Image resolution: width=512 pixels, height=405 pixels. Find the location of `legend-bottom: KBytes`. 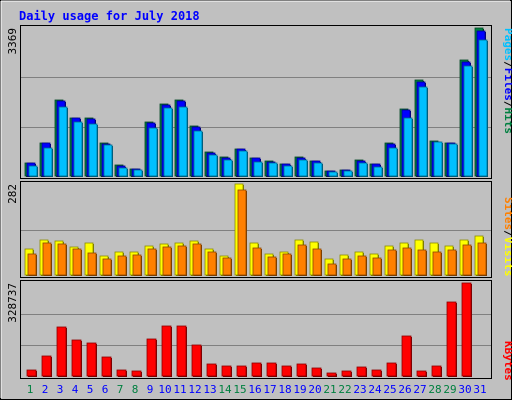

legend-bottom: KBytes is located at coordinates (507, 361).